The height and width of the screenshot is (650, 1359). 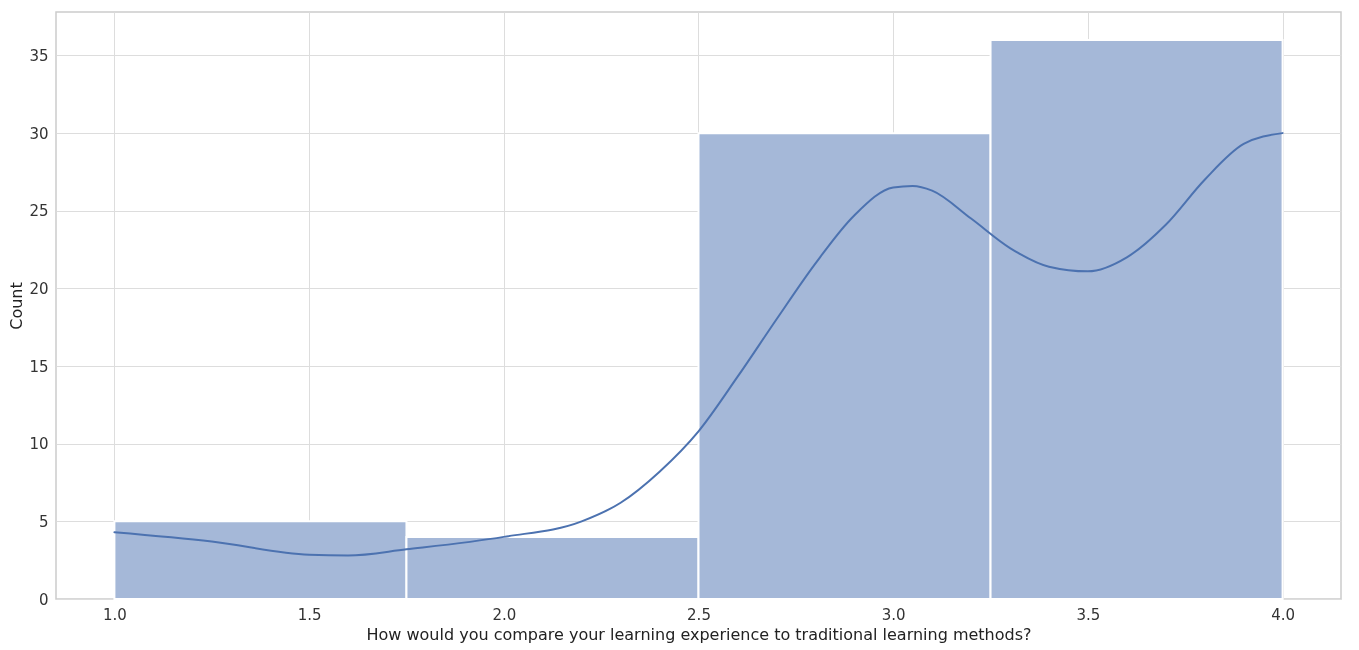 What do you see at coordinates (309, 614) in the screenshot?
I see `x-tick-label: 1.5` at bounding box center [309, 614].